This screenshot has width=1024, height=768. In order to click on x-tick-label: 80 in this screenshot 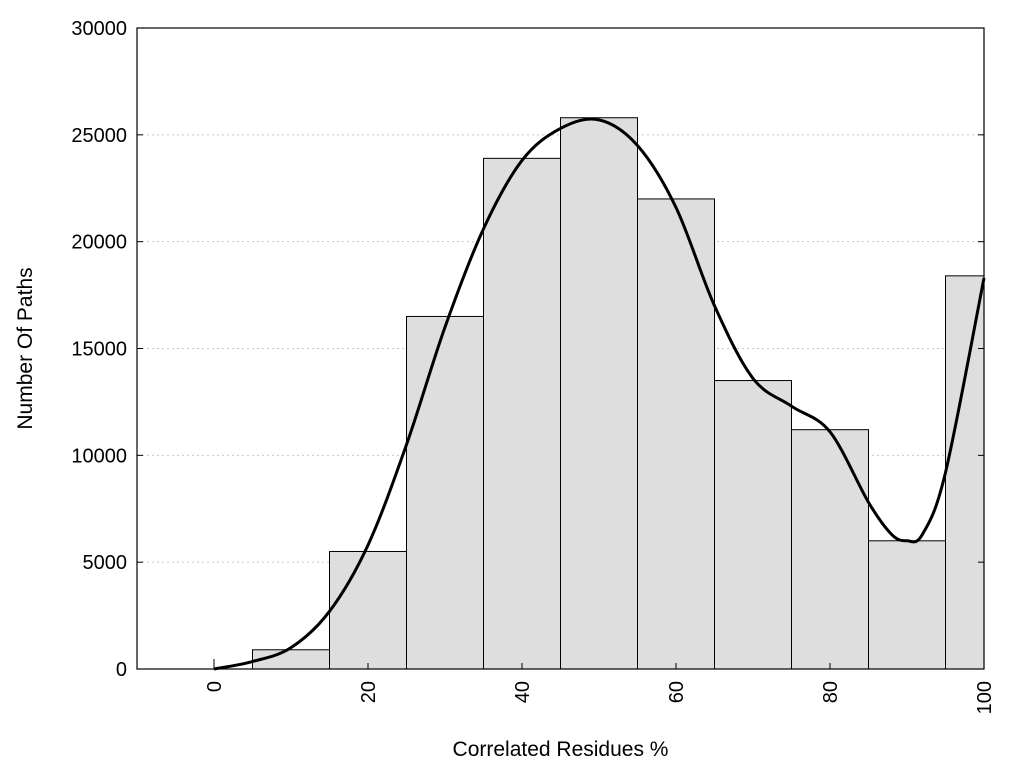, I will do `click(831, 692)`.